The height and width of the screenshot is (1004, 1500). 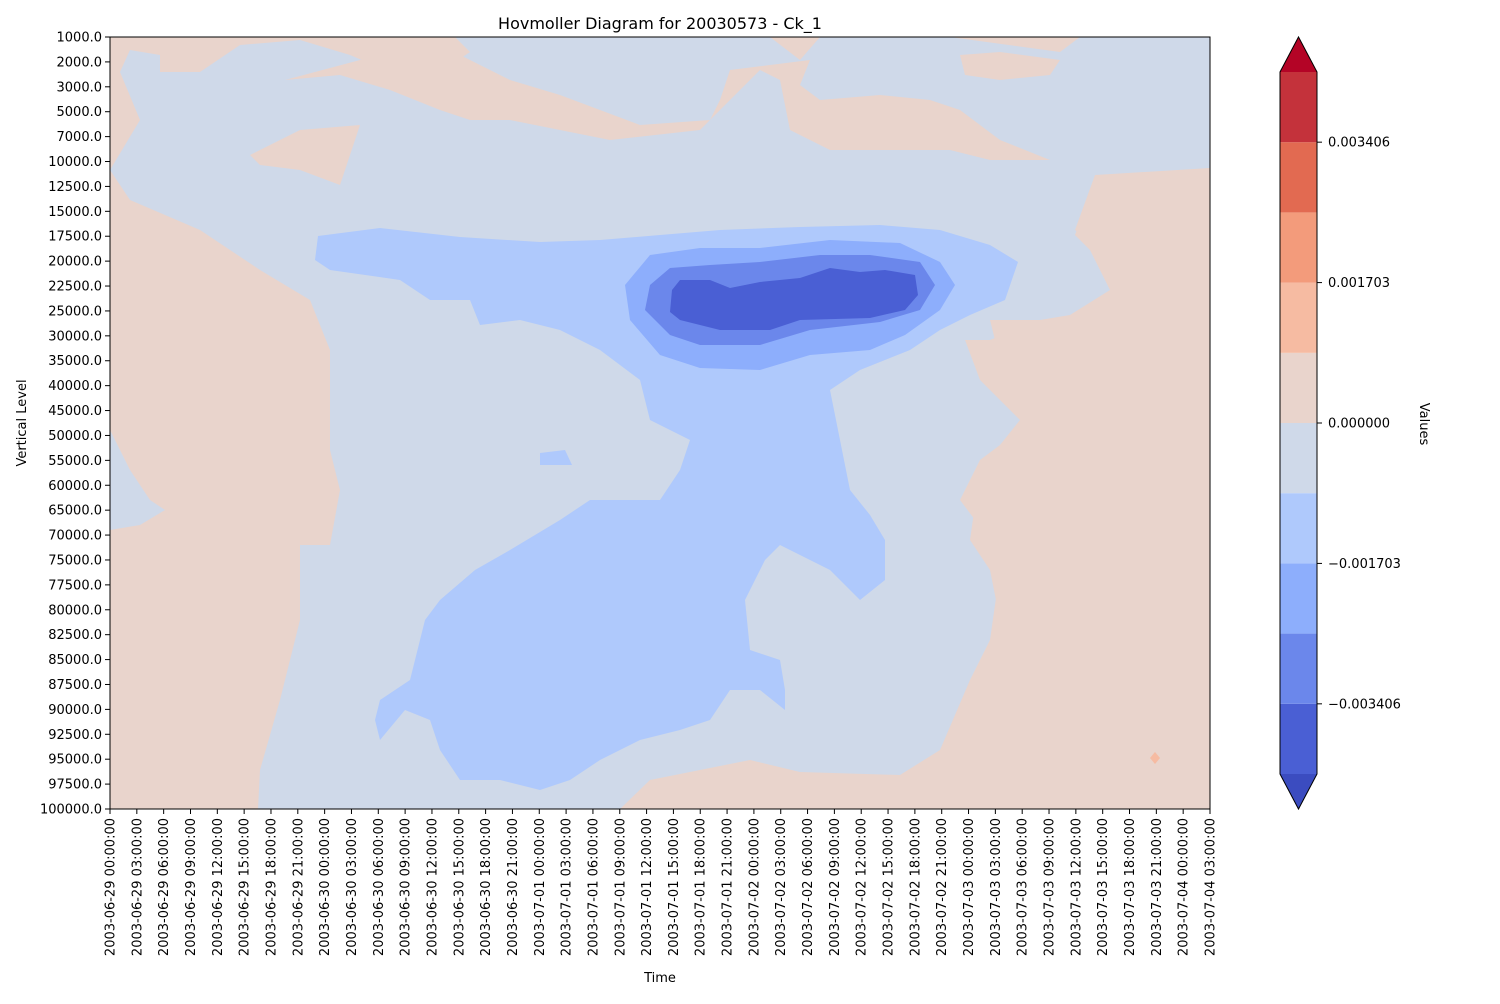 What do you see at coordinates (379, 887) in the screenshot?
I see `x-tick-label: 2003-06-30 06:00:00` at bounding box center [379, 887].